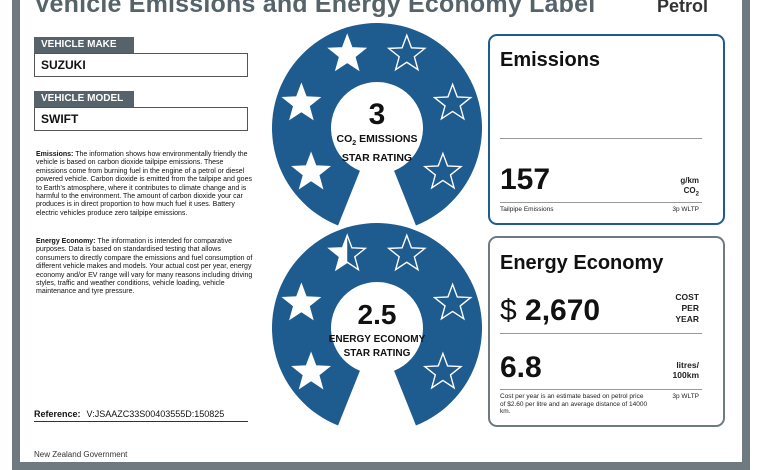 The width and height of the screenshot is (762, 470). What do you see at coordinates (601, 333) in the screenshot?
I see `economy-divider` at bounding box center [601, 333].